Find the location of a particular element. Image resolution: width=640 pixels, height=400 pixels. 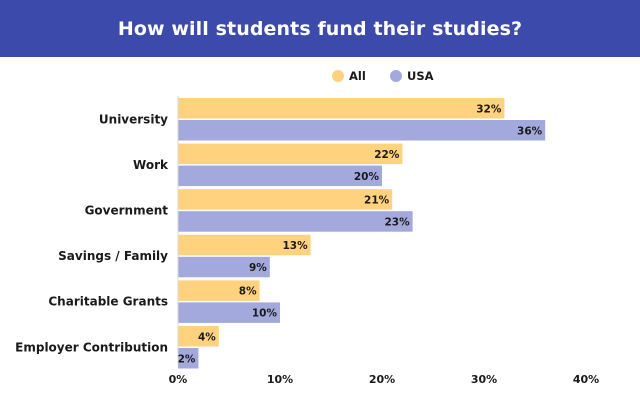

bar-value-label: 9% is located at coordinates (258, 268).